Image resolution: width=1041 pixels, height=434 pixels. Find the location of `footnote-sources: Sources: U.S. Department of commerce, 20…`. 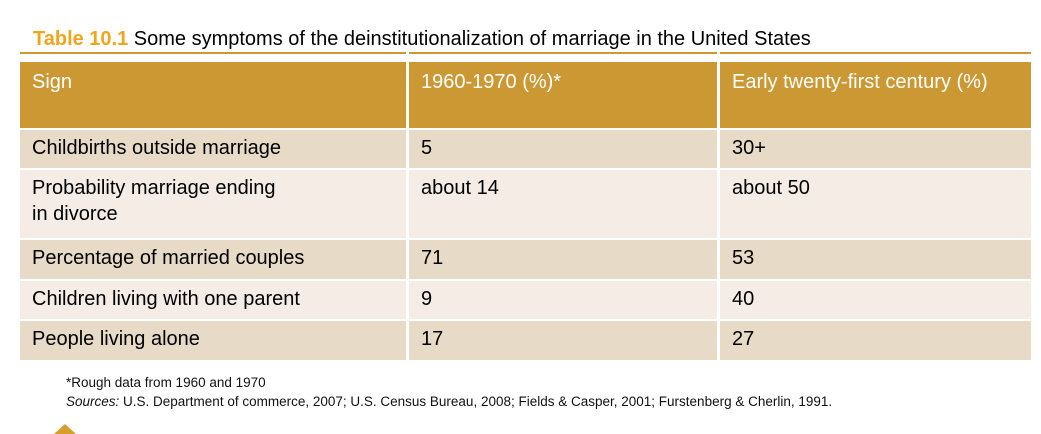

footnote-sources: Sources: U.S. Department of commerce, 20… is located at coordinates (449, 402).